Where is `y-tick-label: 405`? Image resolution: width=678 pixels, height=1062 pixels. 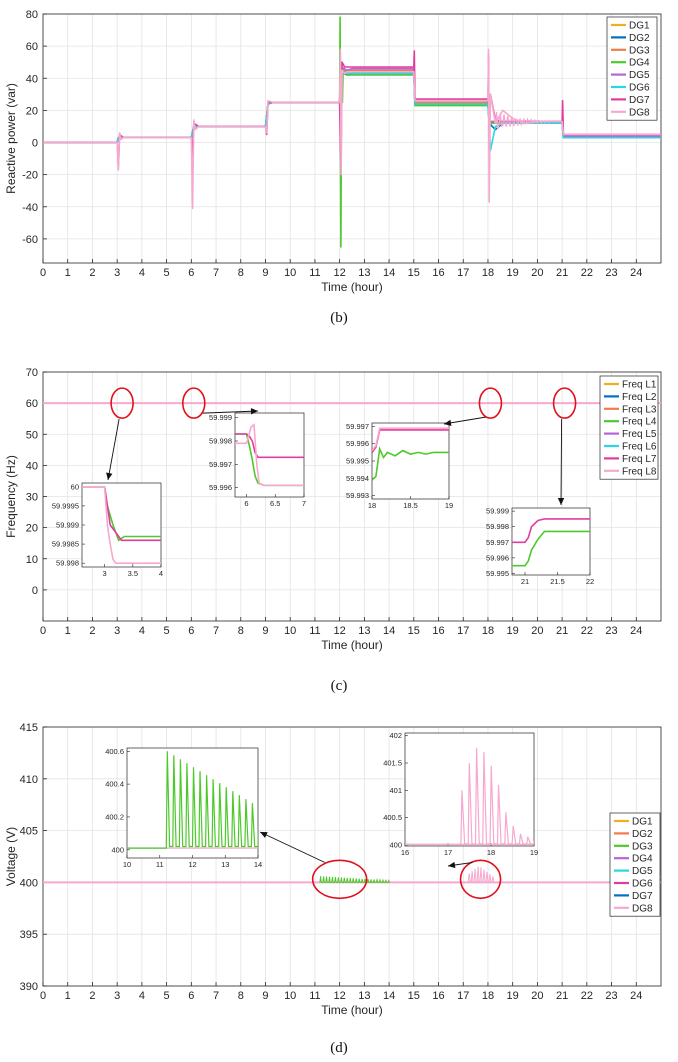 y-tick-label: 405 is located at coordinates (29, 832).